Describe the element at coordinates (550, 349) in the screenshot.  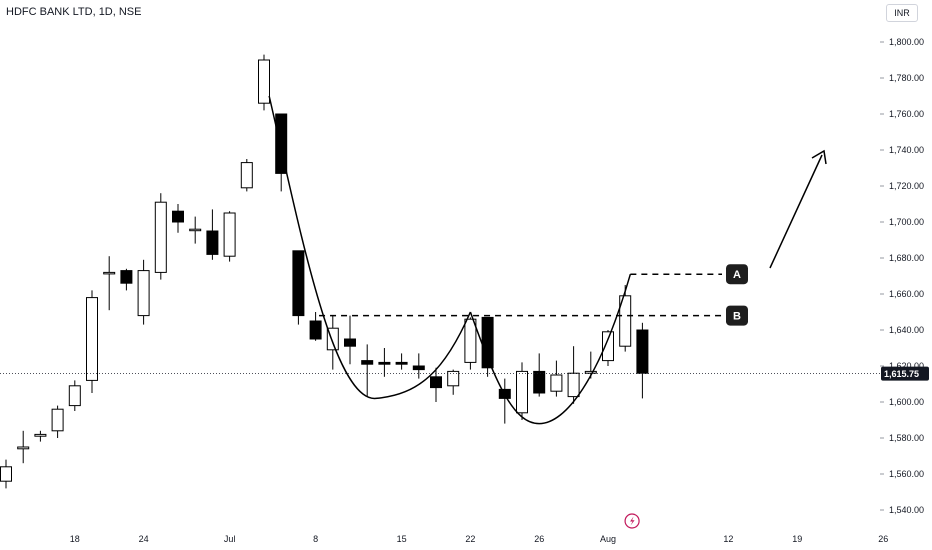
I see `cup-curve-right` at that location.